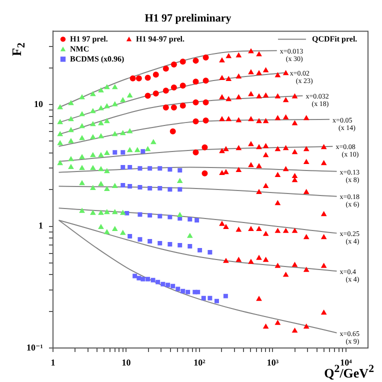  What do you see at coordinates (127, 363) in the screenshot?
I see `x-tick-label: 10` at bounding box center [127, 363].